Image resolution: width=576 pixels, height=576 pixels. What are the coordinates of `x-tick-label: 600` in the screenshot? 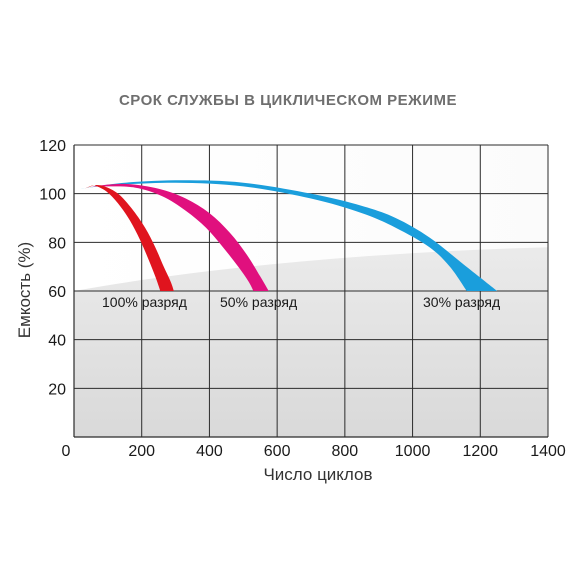 It's located at (277, 451).